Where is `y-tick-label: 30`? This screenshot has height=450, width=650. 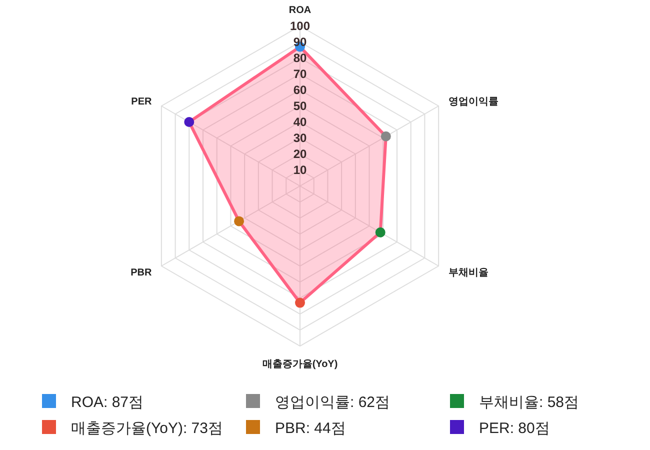 y-tick-label: 30 is located at coordinates (300, 138).